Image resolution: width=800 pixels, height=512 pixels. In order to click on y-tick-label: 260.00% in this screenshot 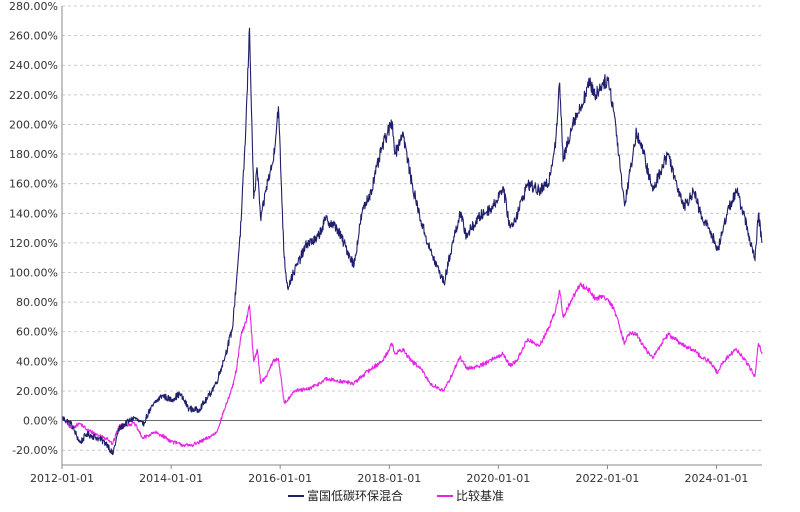, I will do `click(33, 36)`.